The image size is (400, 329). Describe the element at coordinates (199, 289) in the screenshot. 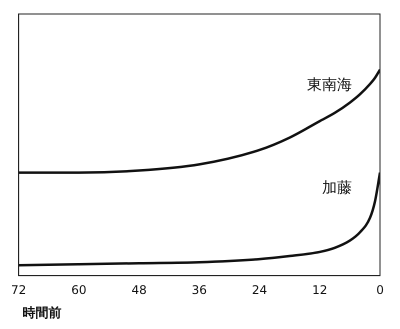

I see `x-tick-label: 36` at that location.